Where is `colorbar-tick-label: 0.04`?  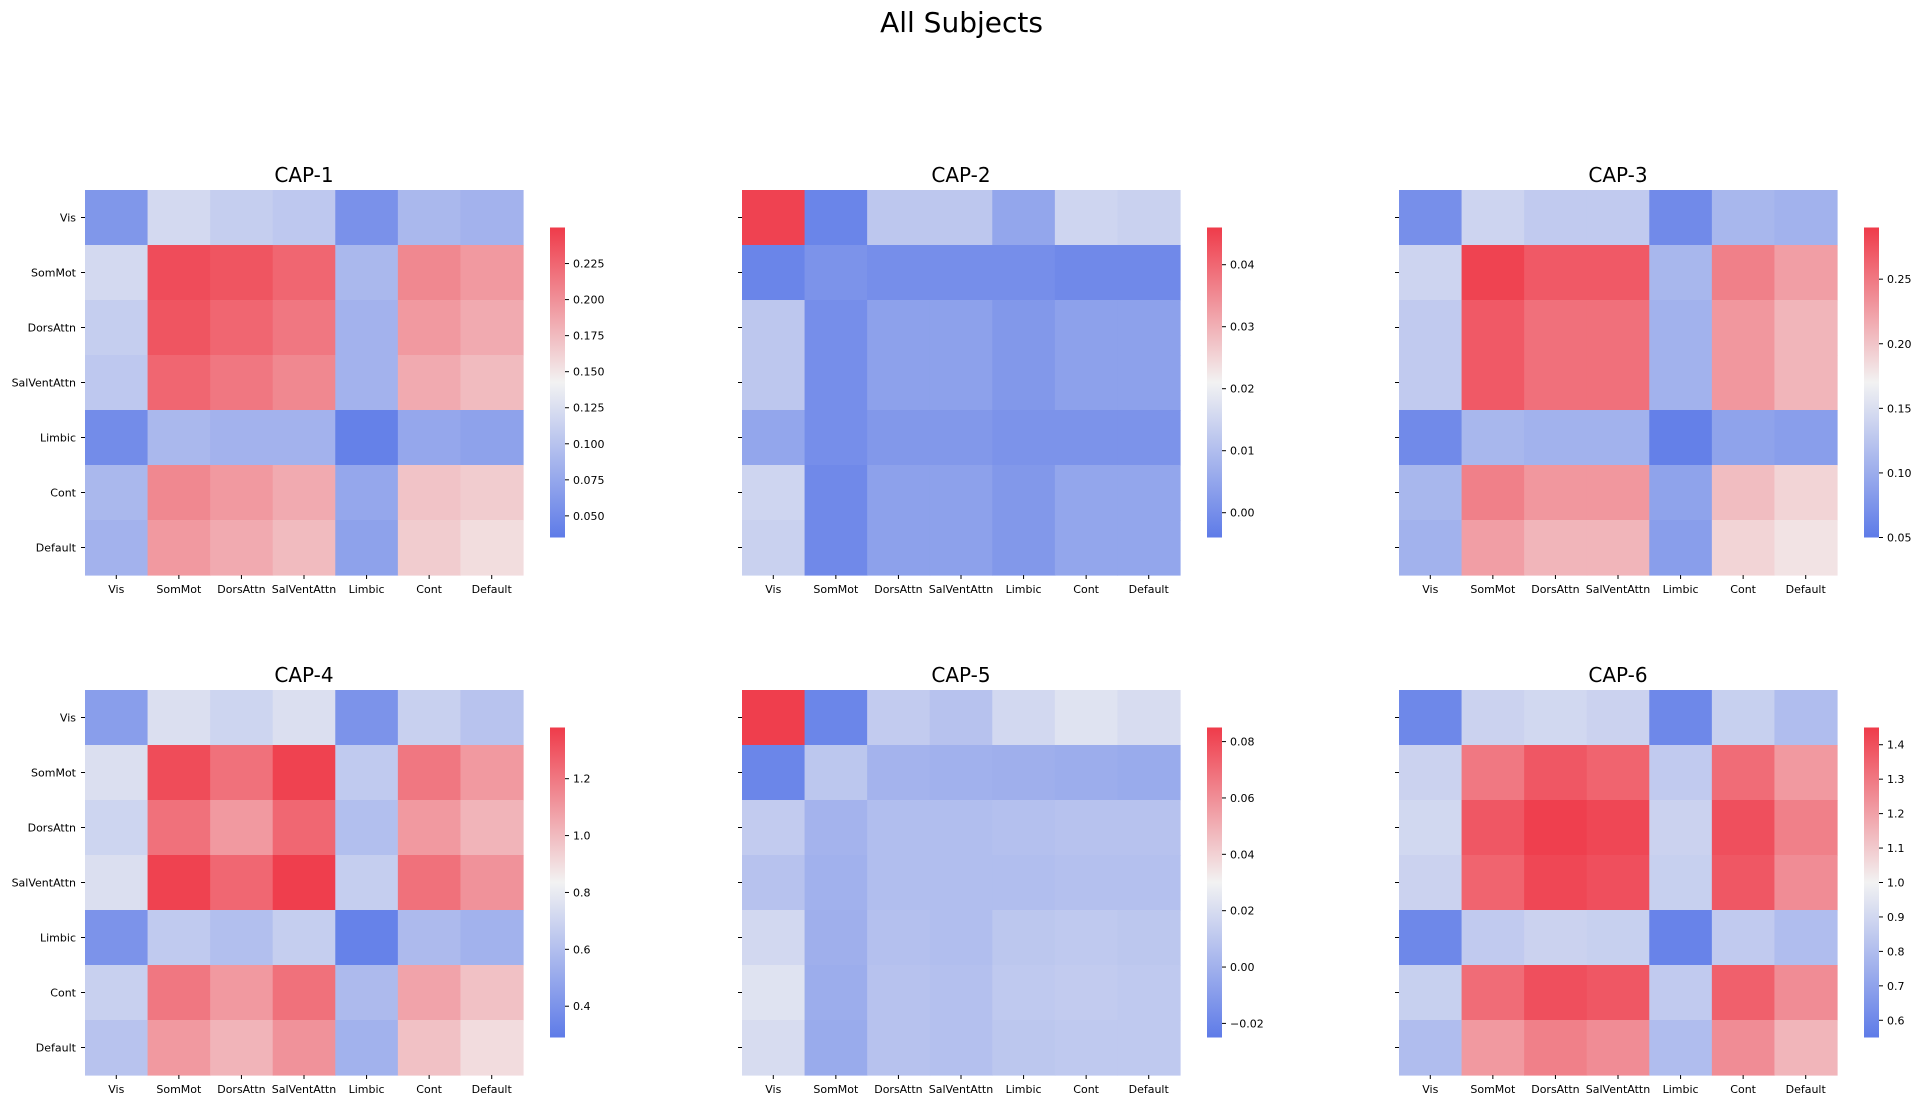 colorbar-tick-label: 0.04 is located at coordinates (1242, 265).